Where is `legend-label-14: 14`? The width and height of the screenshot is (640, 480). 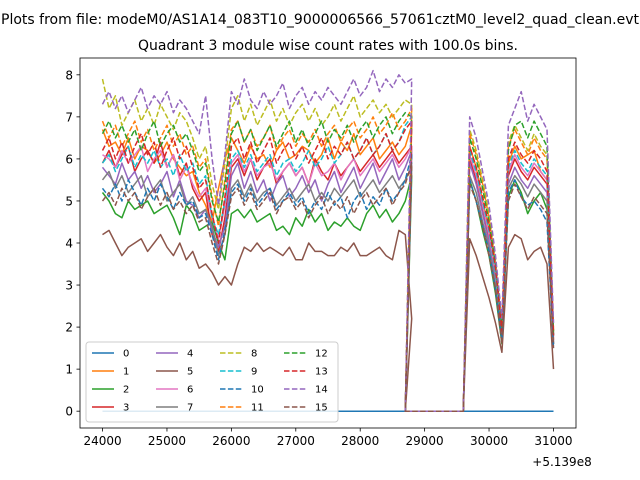 legend-label-14: 14 is located at coordinates (321, 390).